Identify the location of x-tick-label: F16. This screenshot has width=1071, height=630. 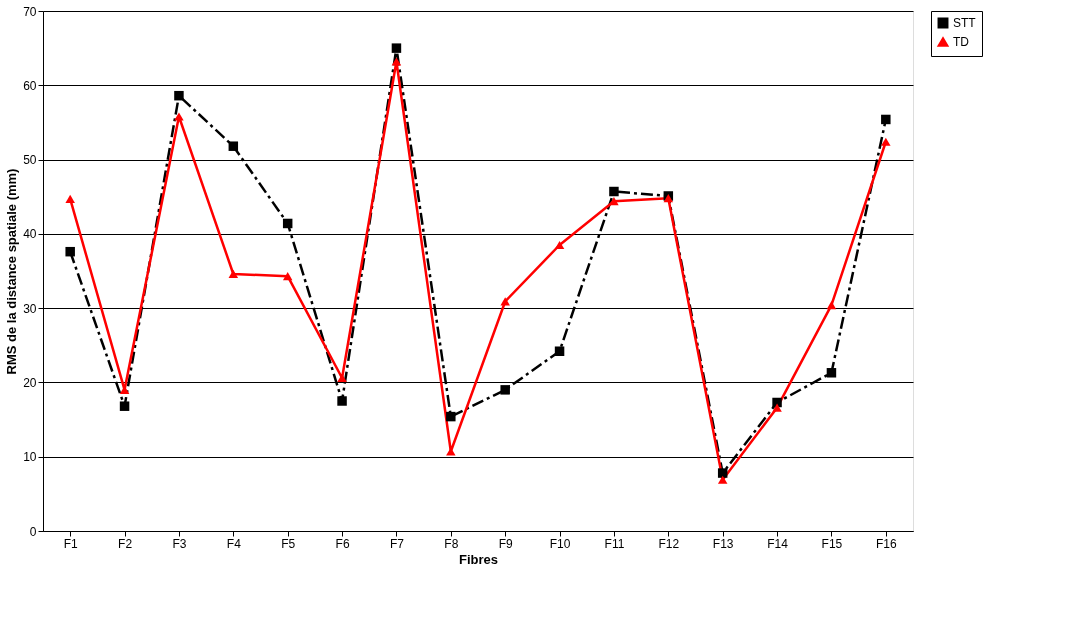
(886, 543).